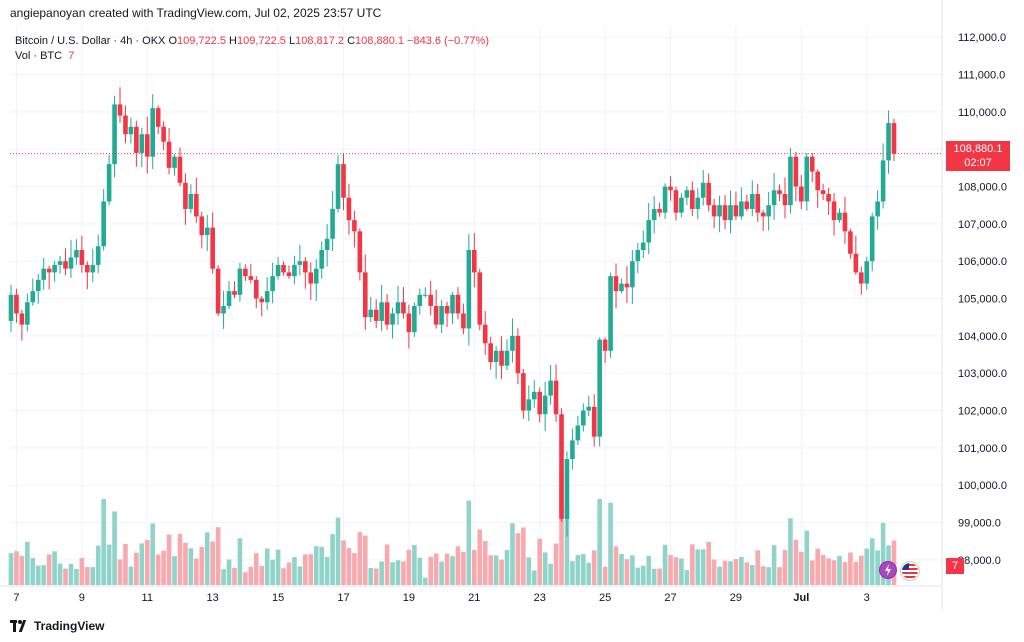  I want to click on high-value: 109,722.5, so click(261, 41).